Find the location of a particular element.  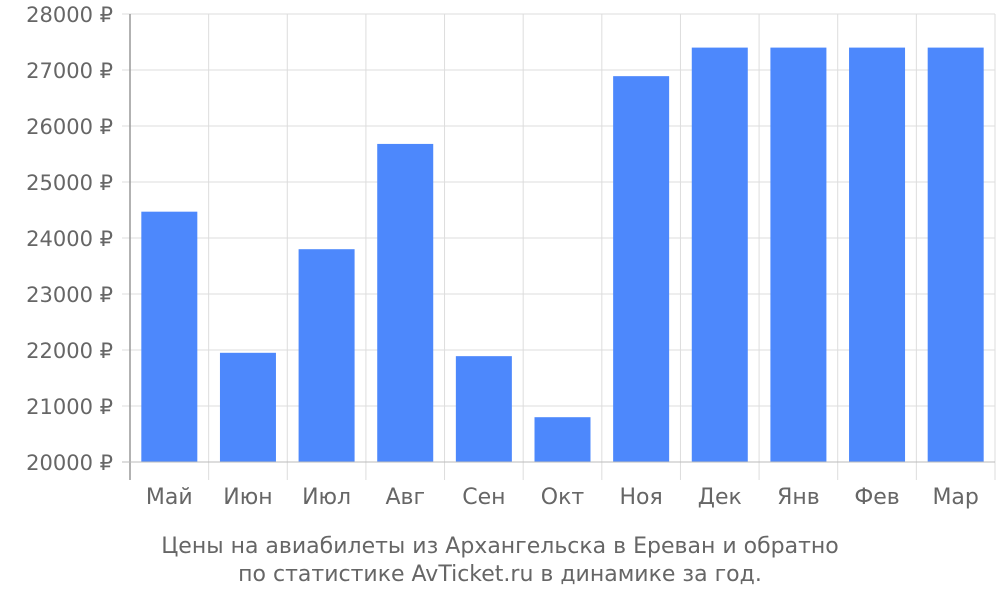

y-tick-label: 20000 ₽ is located at coordinates (69, 463).